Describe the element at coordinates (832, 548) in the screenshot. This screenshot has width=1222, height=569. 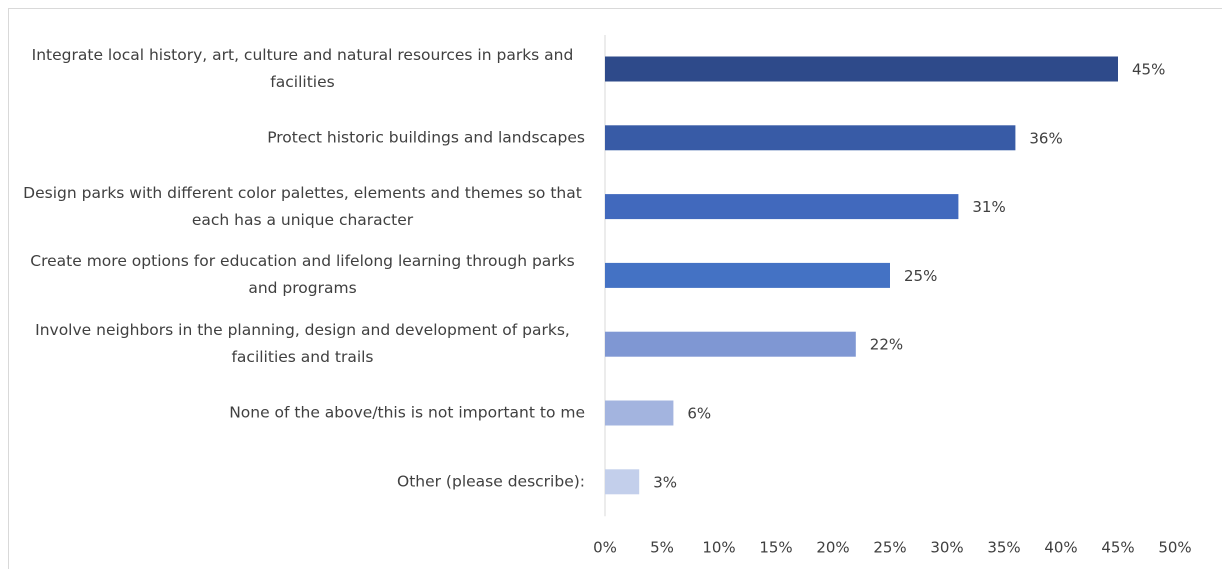
I see `x-tick-label: 20%` at that location.